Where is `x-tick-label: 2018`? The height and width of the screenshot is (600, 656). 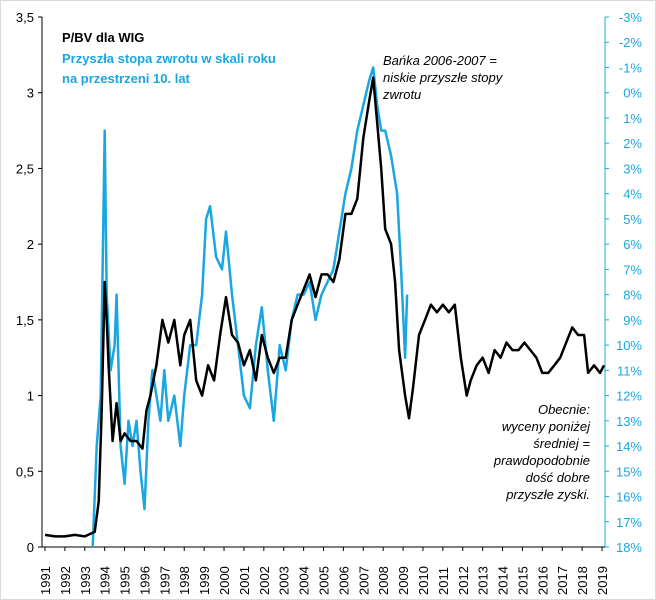
x-tick-label: 2018 is located at coordinates (582, 580).